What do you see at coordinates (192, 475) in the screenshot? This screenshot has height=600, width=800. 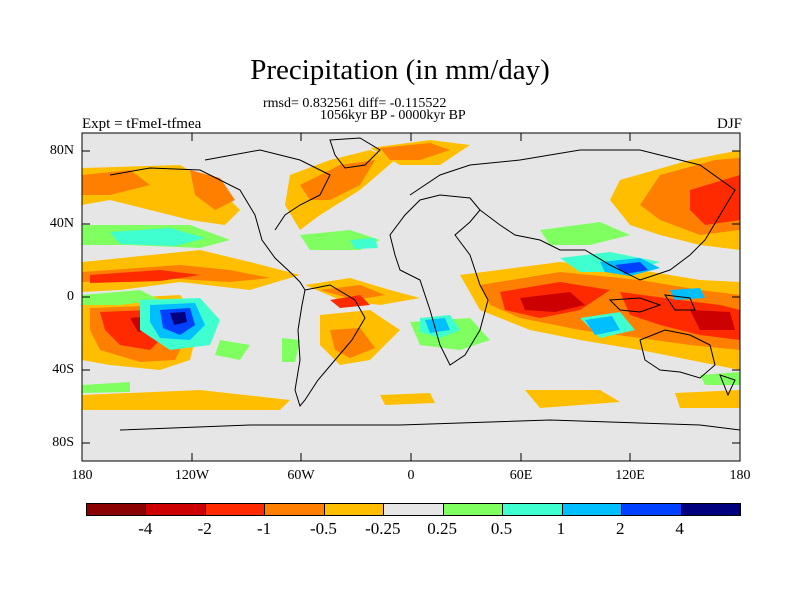 I see `lon-label-120w: 120W` at bounding box center [192, 475].